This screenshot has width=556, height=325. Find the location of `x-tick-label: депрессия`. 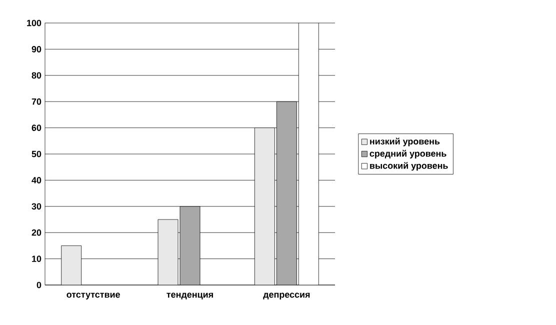

x-tick-label: депрессия is located at coordinates (286, 296).